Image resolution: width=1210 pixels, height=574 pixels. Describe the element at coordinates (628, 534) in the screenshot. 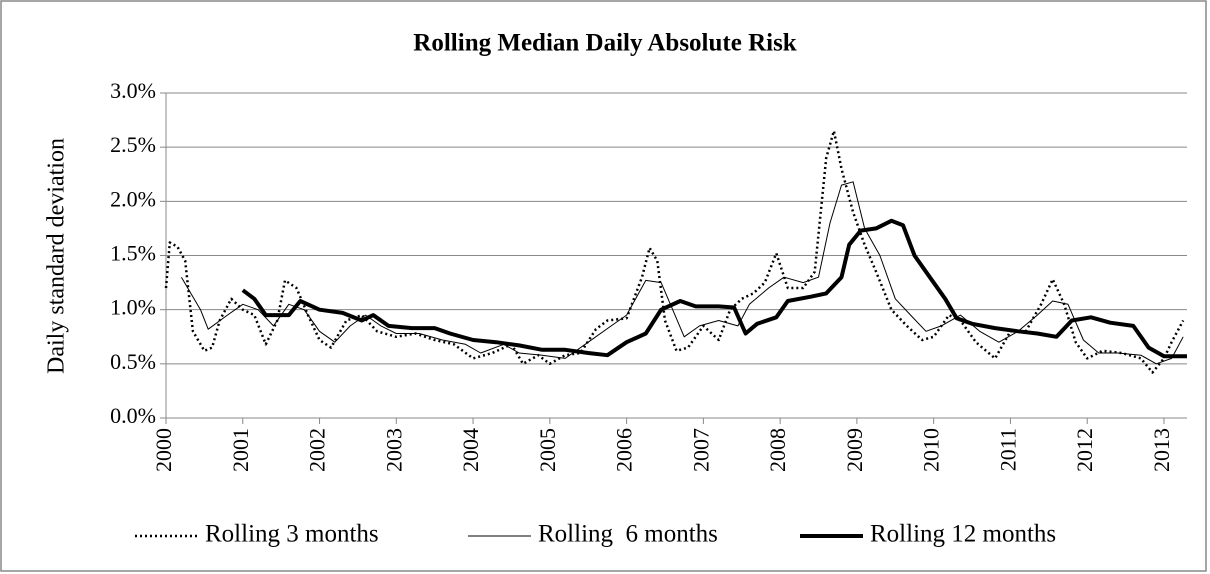

I see `legend-label: Rolling 6 months` at that location.